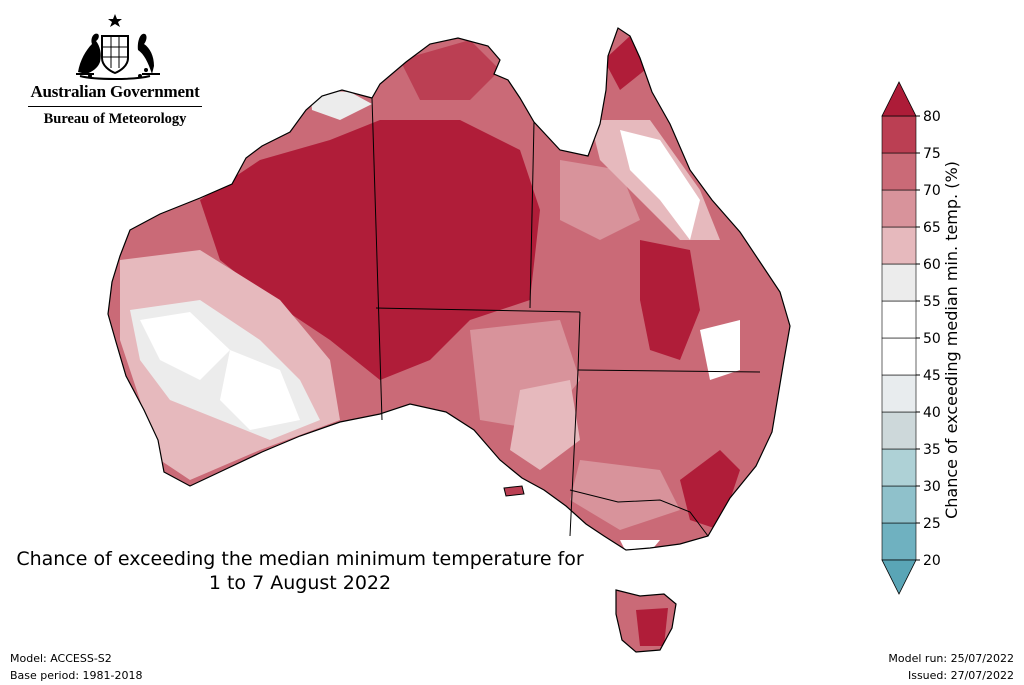  I want to click on colorbar-tick-label: 80, so click(932, 117).